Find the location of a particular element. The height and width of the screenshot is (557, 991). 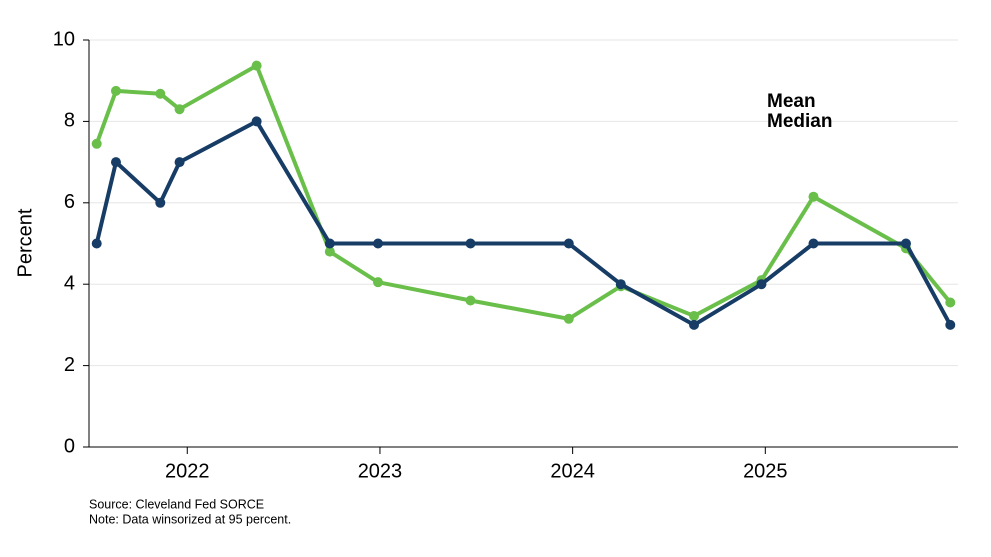

y-tick-label: 0 is located at coordinates (69, 446).